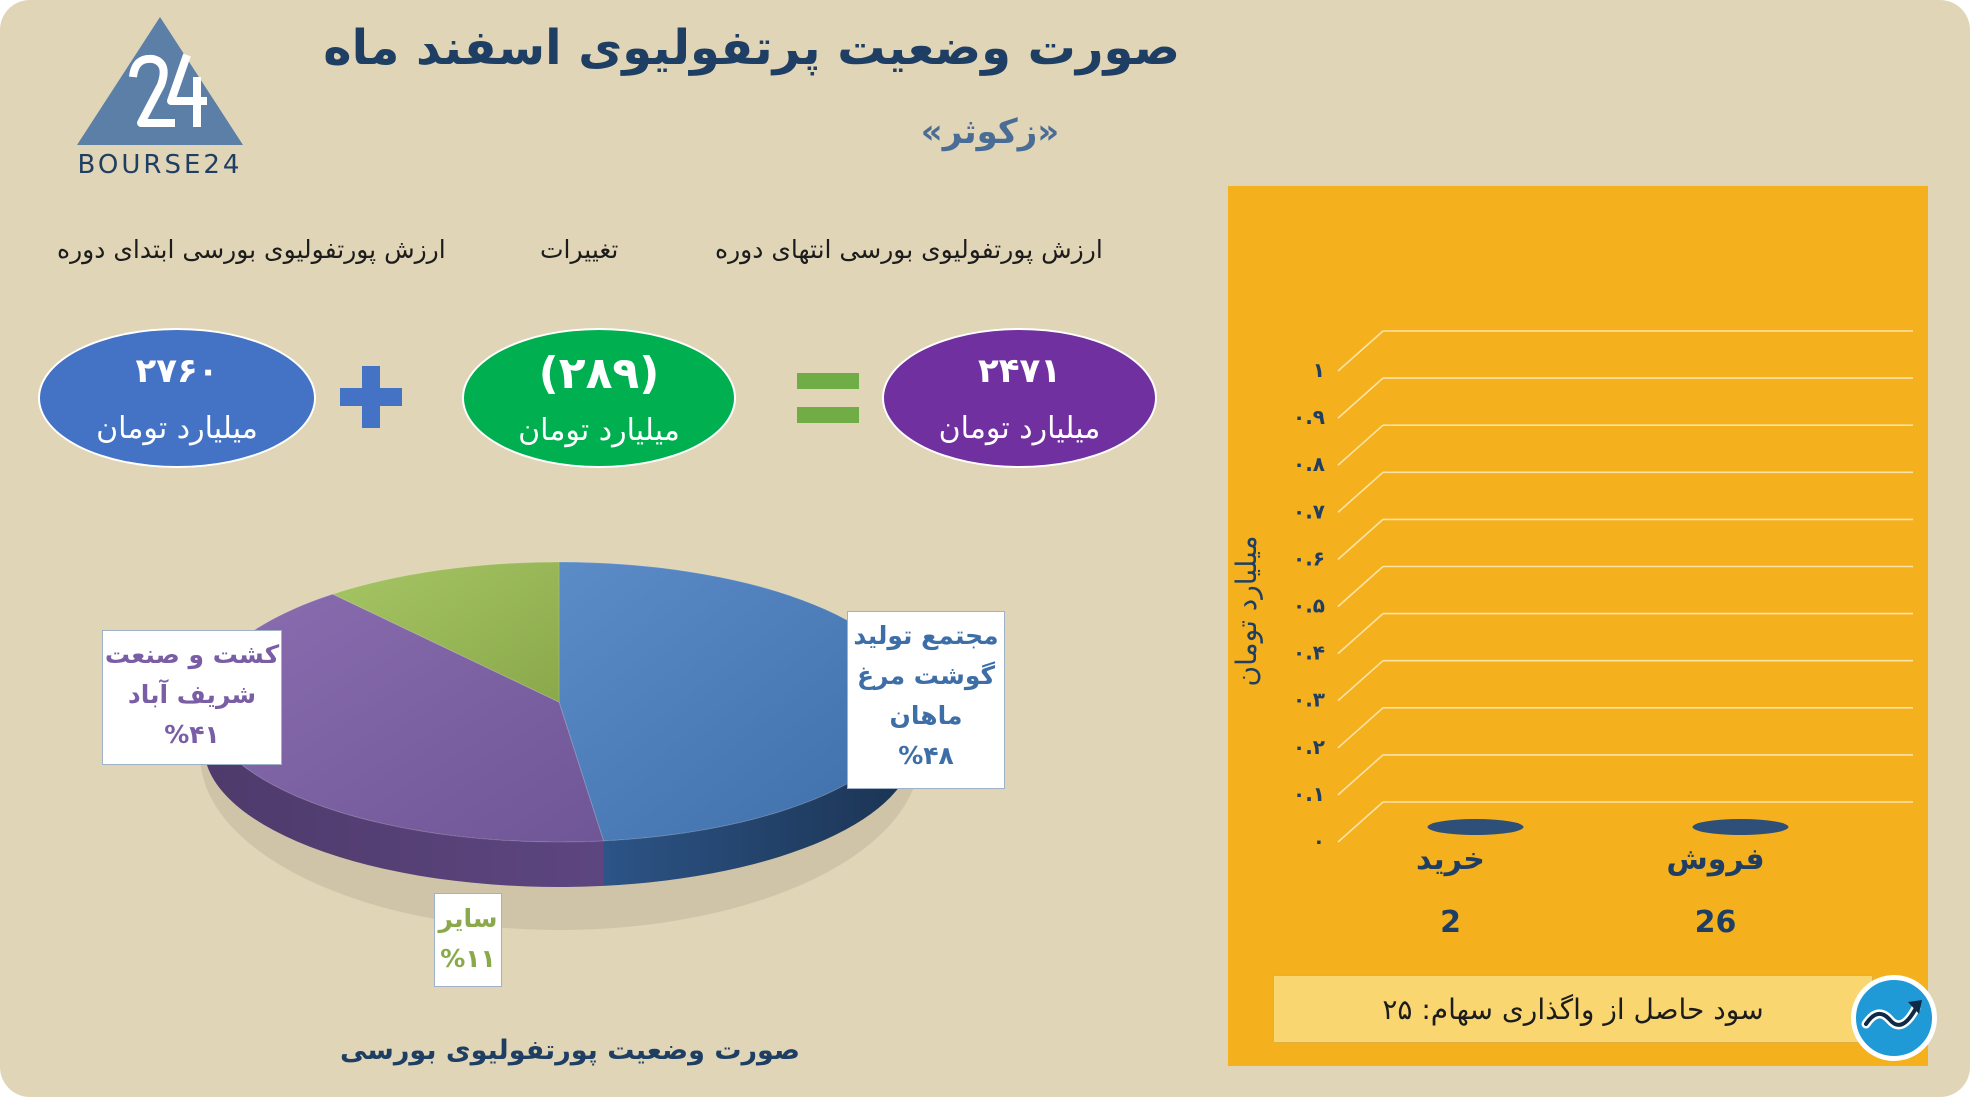 This screenshot has height=1097, width=1970. Describe the element at coordinates (1319, 841) in the screenshot. I see `y-tick-label: ۰` at that location.